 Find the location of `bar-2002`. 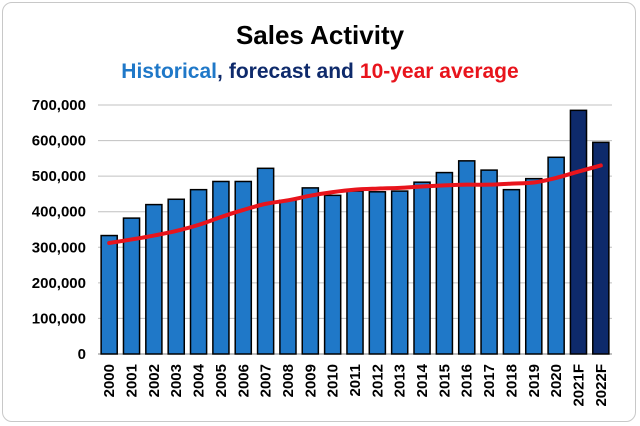

bar-2002 is located at coordinates (154, 279).